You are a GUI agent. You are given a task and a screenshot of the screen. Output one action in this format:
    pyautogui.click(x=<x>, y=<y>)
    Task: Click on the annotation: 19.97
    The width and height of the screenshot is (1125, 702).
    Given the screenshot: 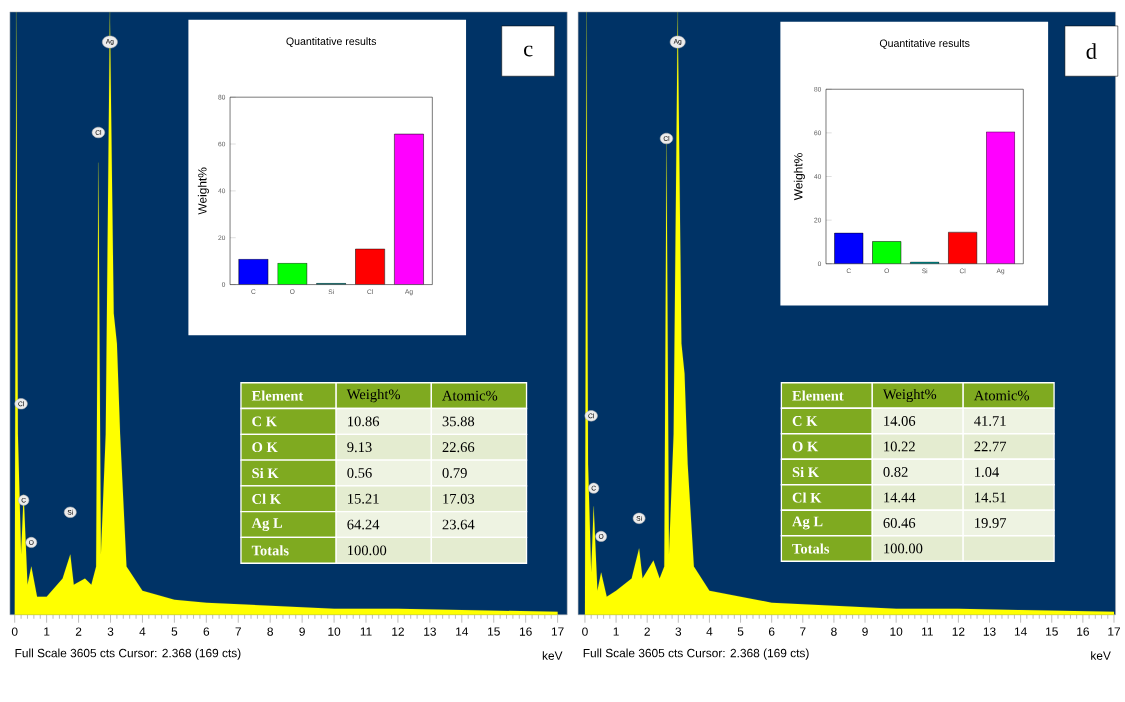 What is the action you would take?
    pyautogui.click(x=991, y=523)
    